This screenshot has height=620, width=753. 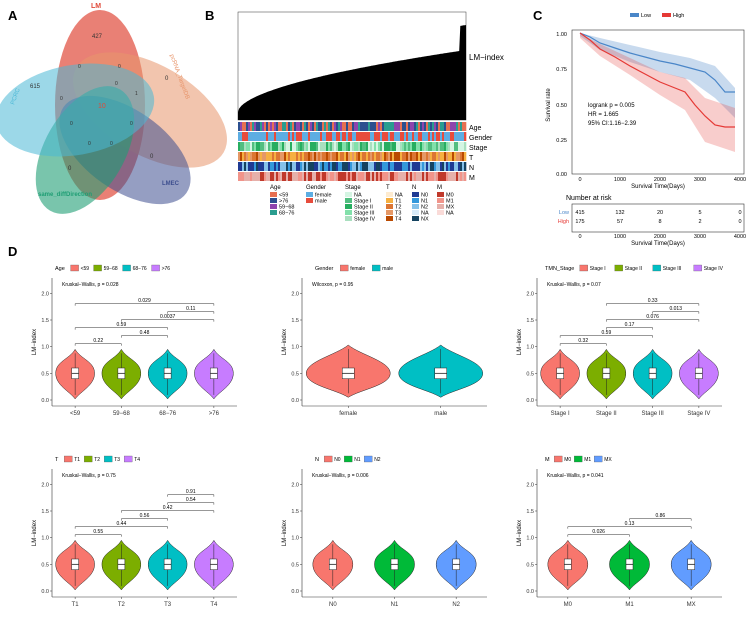 What do you see at coordinates (559, 269) in the screenshot?
I see `violin-legend-title: TMN_Stage` at bounding box center [559, 269].